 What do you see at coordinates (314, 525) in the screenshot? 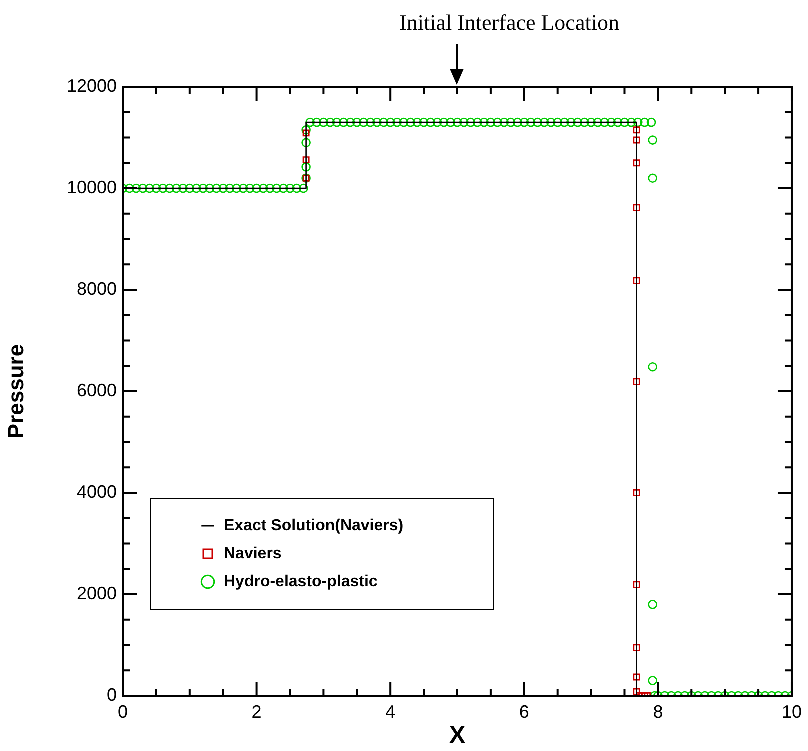
I see `legend-label: Exact Solution(Naviers)` at bounding box center [314, 525].